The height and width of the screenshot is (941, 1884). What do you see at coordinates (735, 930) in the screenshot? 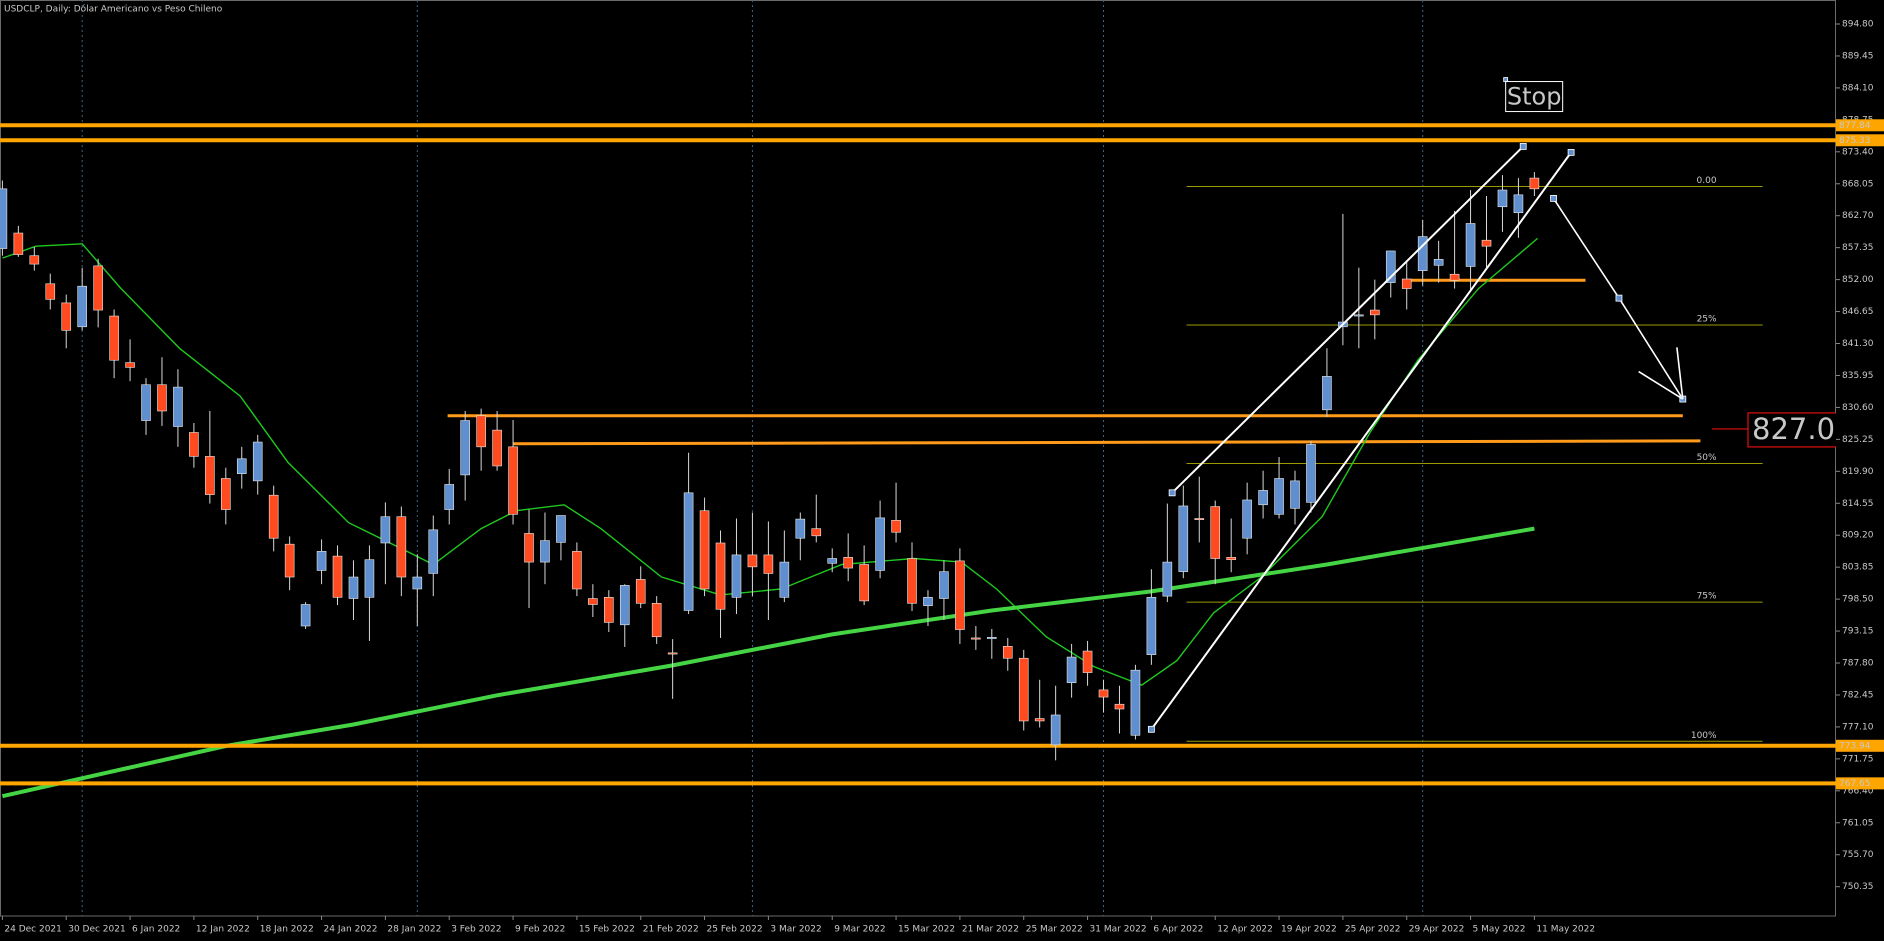
I see `x-tick-label: 25 Feb 2022` at bounding box center [735, 930].